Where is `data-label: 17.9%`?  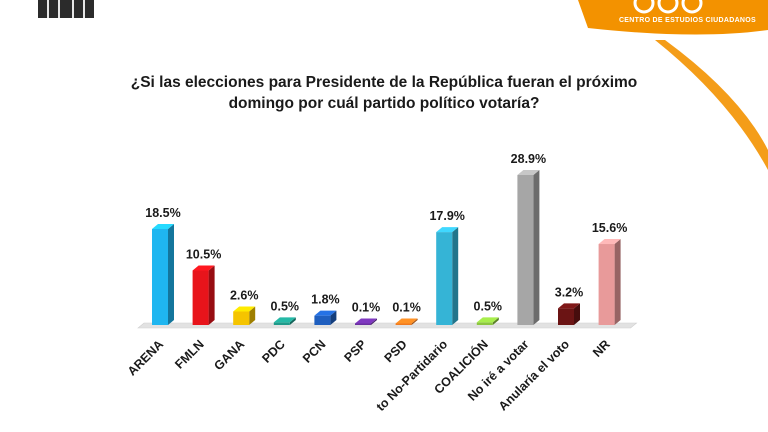 data-label: 17.9% is located at coordinates (446, 216).